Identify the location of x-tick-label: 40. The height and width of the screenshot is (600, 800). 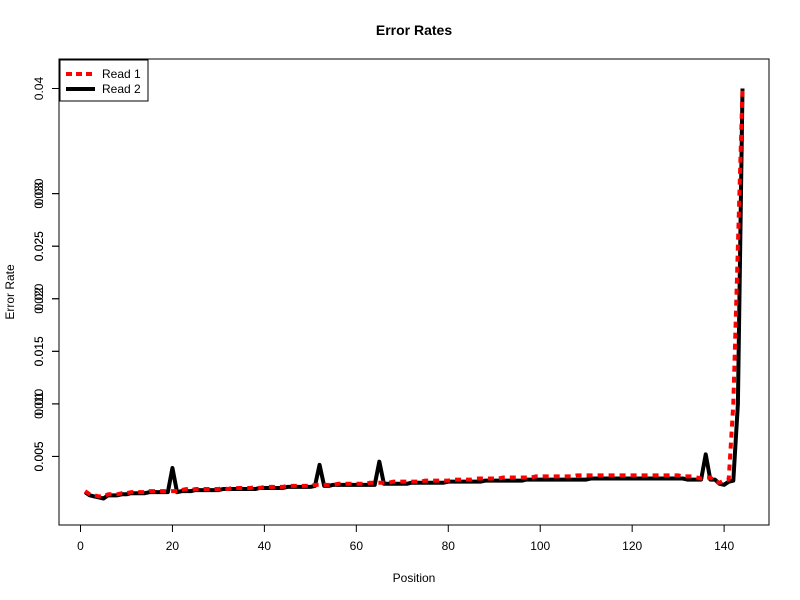
(265, 546).